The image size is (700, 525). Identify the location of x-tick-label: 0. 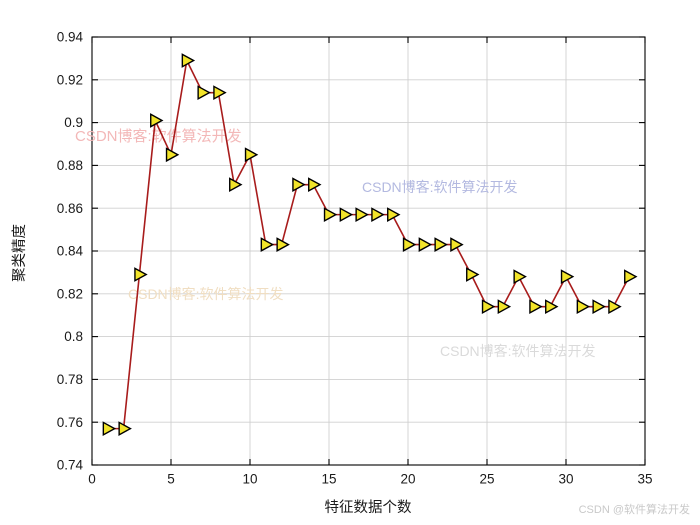
(92, 479).